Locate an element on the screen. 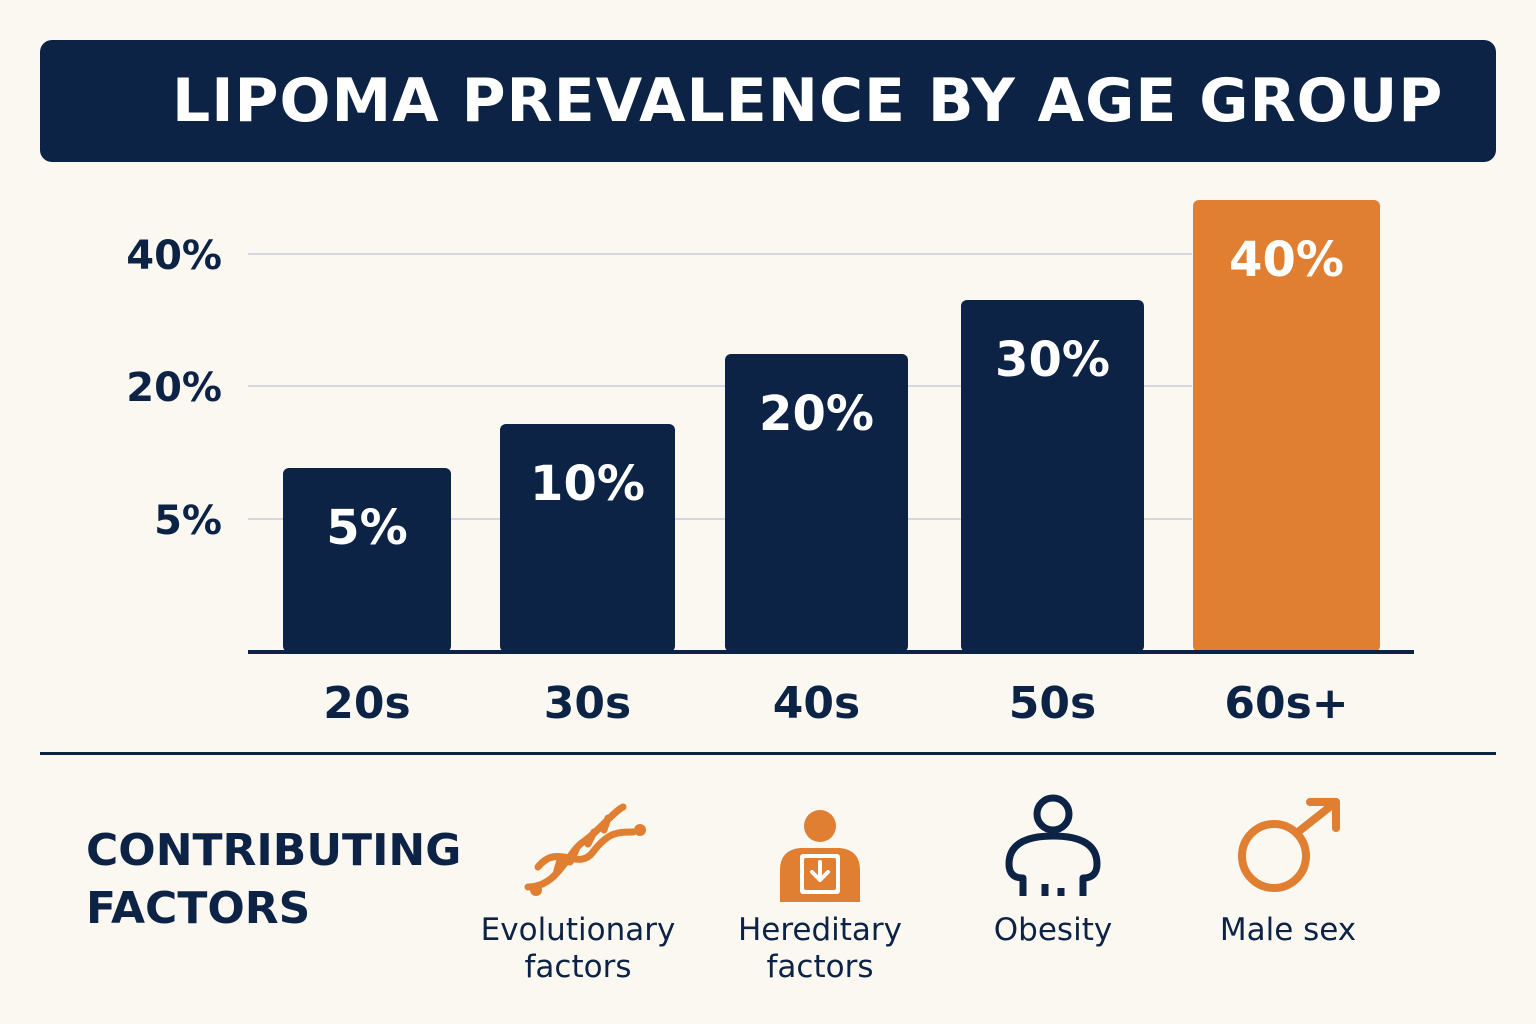 This screenshot has height=1024, width=1536. factor-label-obesity: Obesity is located at coordinates (1053, 930).